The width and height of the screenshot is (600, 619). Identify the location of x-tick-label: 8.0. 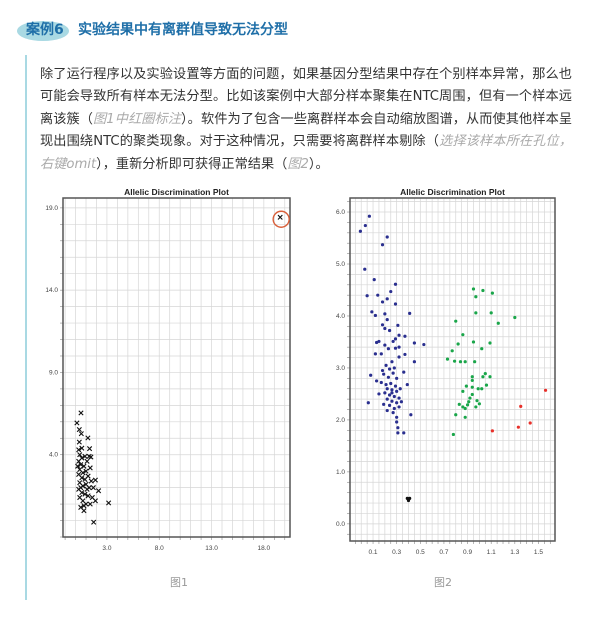
(159, 548).